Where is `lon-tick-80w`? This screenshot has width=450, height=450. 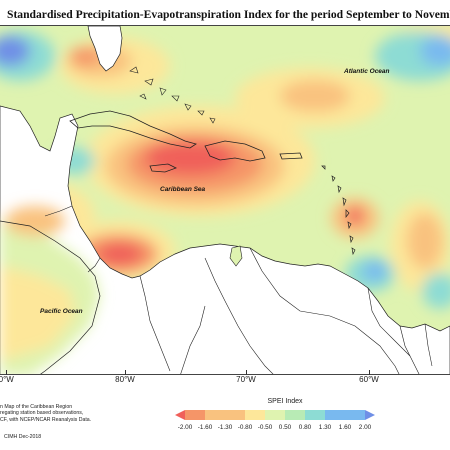
lon-tick-80w is located at coordinates (125, 372).